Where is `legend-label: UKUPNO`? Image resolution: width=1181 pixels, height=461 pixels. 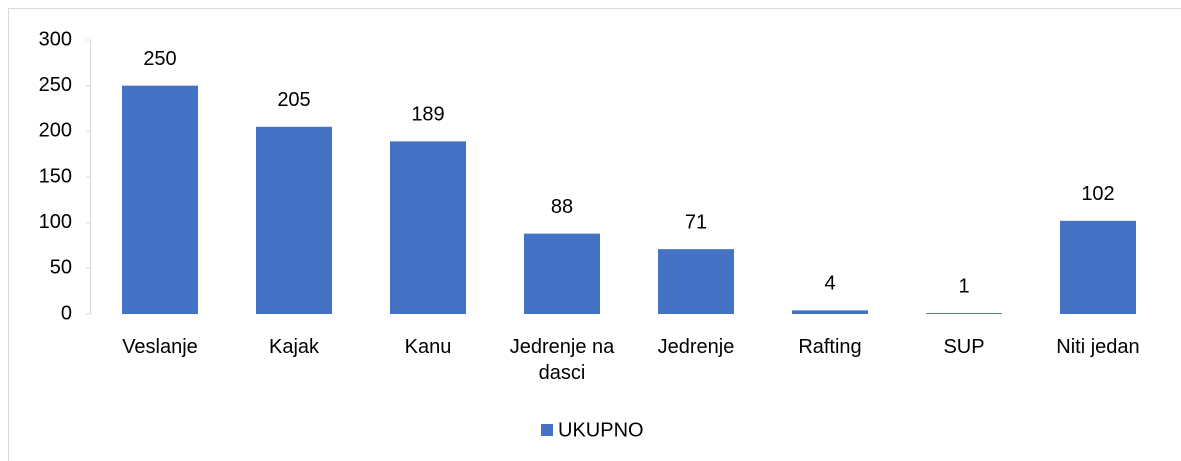 legend-label: UKUPNO is located at coordinates (601, 430).